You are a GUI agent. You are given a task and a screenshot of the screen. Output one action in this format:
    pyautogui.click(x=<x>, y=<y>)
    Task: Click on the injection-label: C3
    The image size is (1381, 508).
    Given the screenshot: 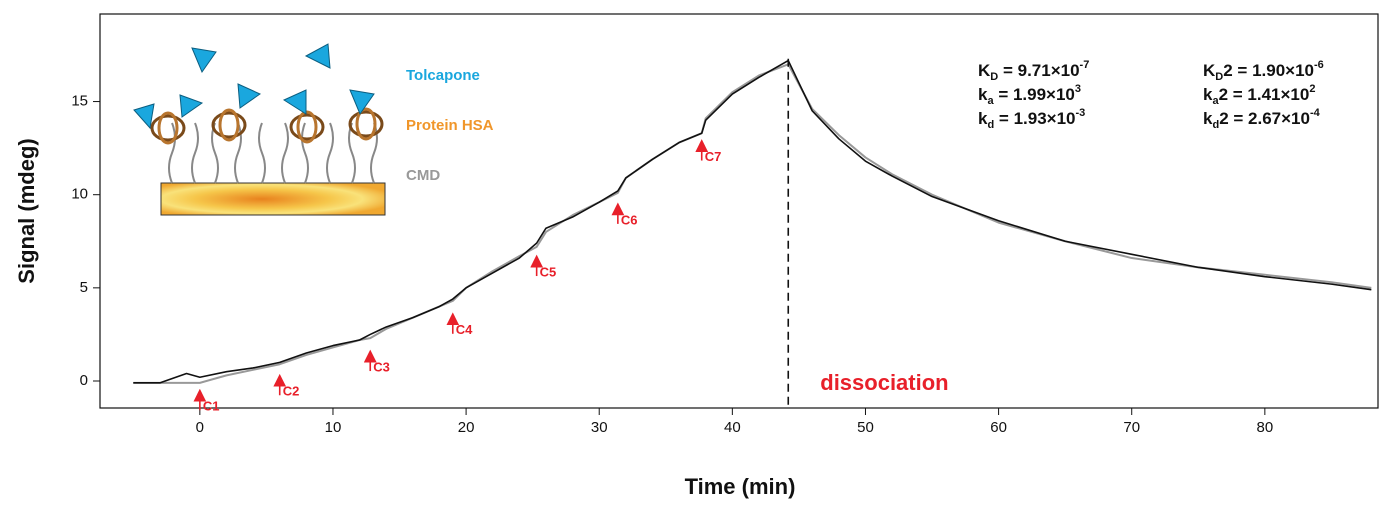 What is the action you would take?
    pyautogui.click(x=381, y=366)
    